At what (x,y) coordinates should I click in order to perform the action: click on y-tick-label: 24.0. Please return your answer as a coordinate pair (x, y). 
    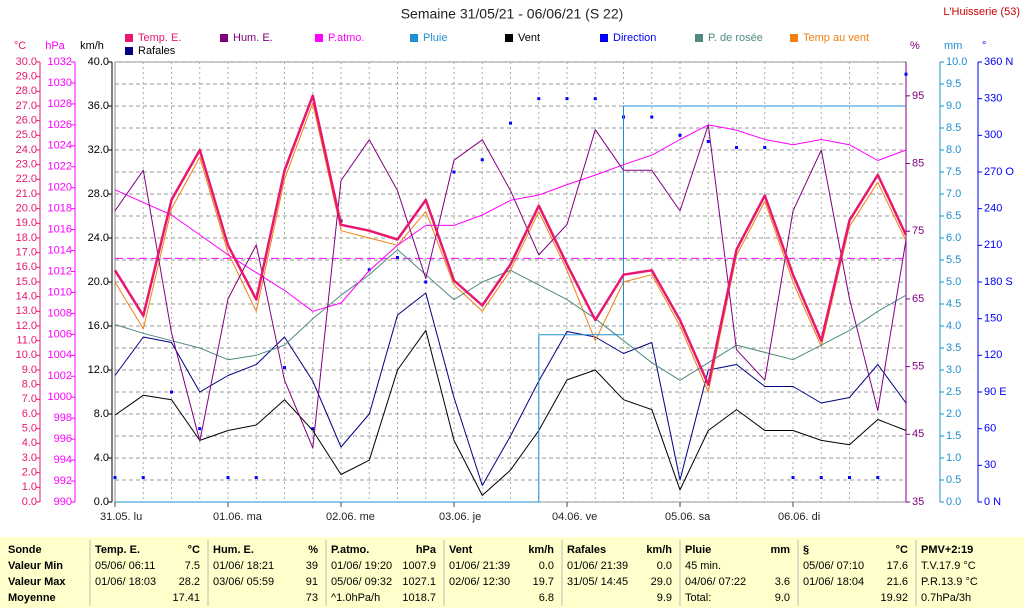
    Looking at the image, I should click on (26, 150).